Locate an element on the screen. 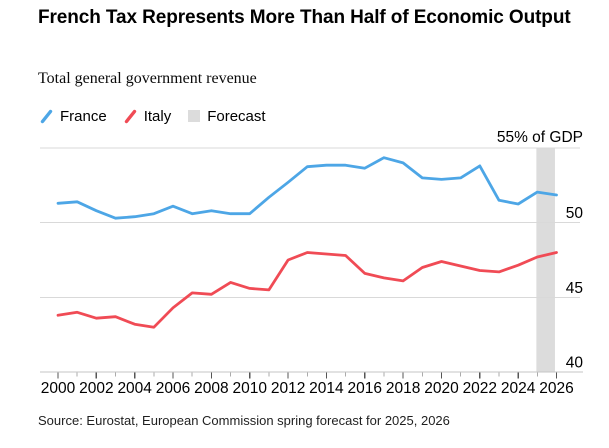  y-tick-label-45: 45 is located at coordinates (574, 288).